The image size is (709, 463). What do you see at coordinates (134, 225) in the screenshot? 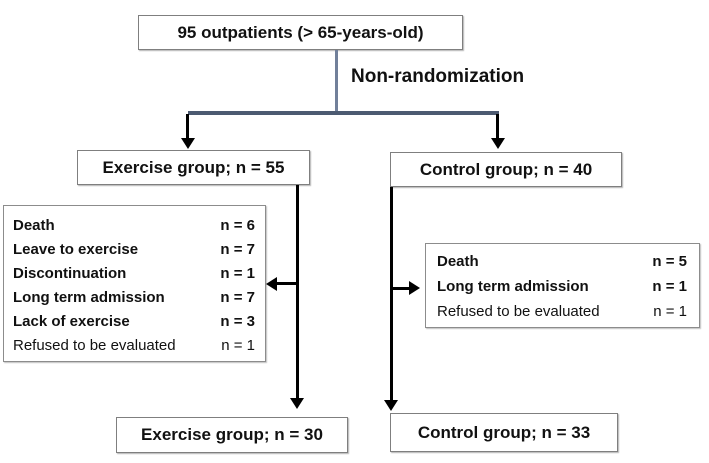
I see `exclusion-row: Death n = 6` at bounding box center [134, 225].